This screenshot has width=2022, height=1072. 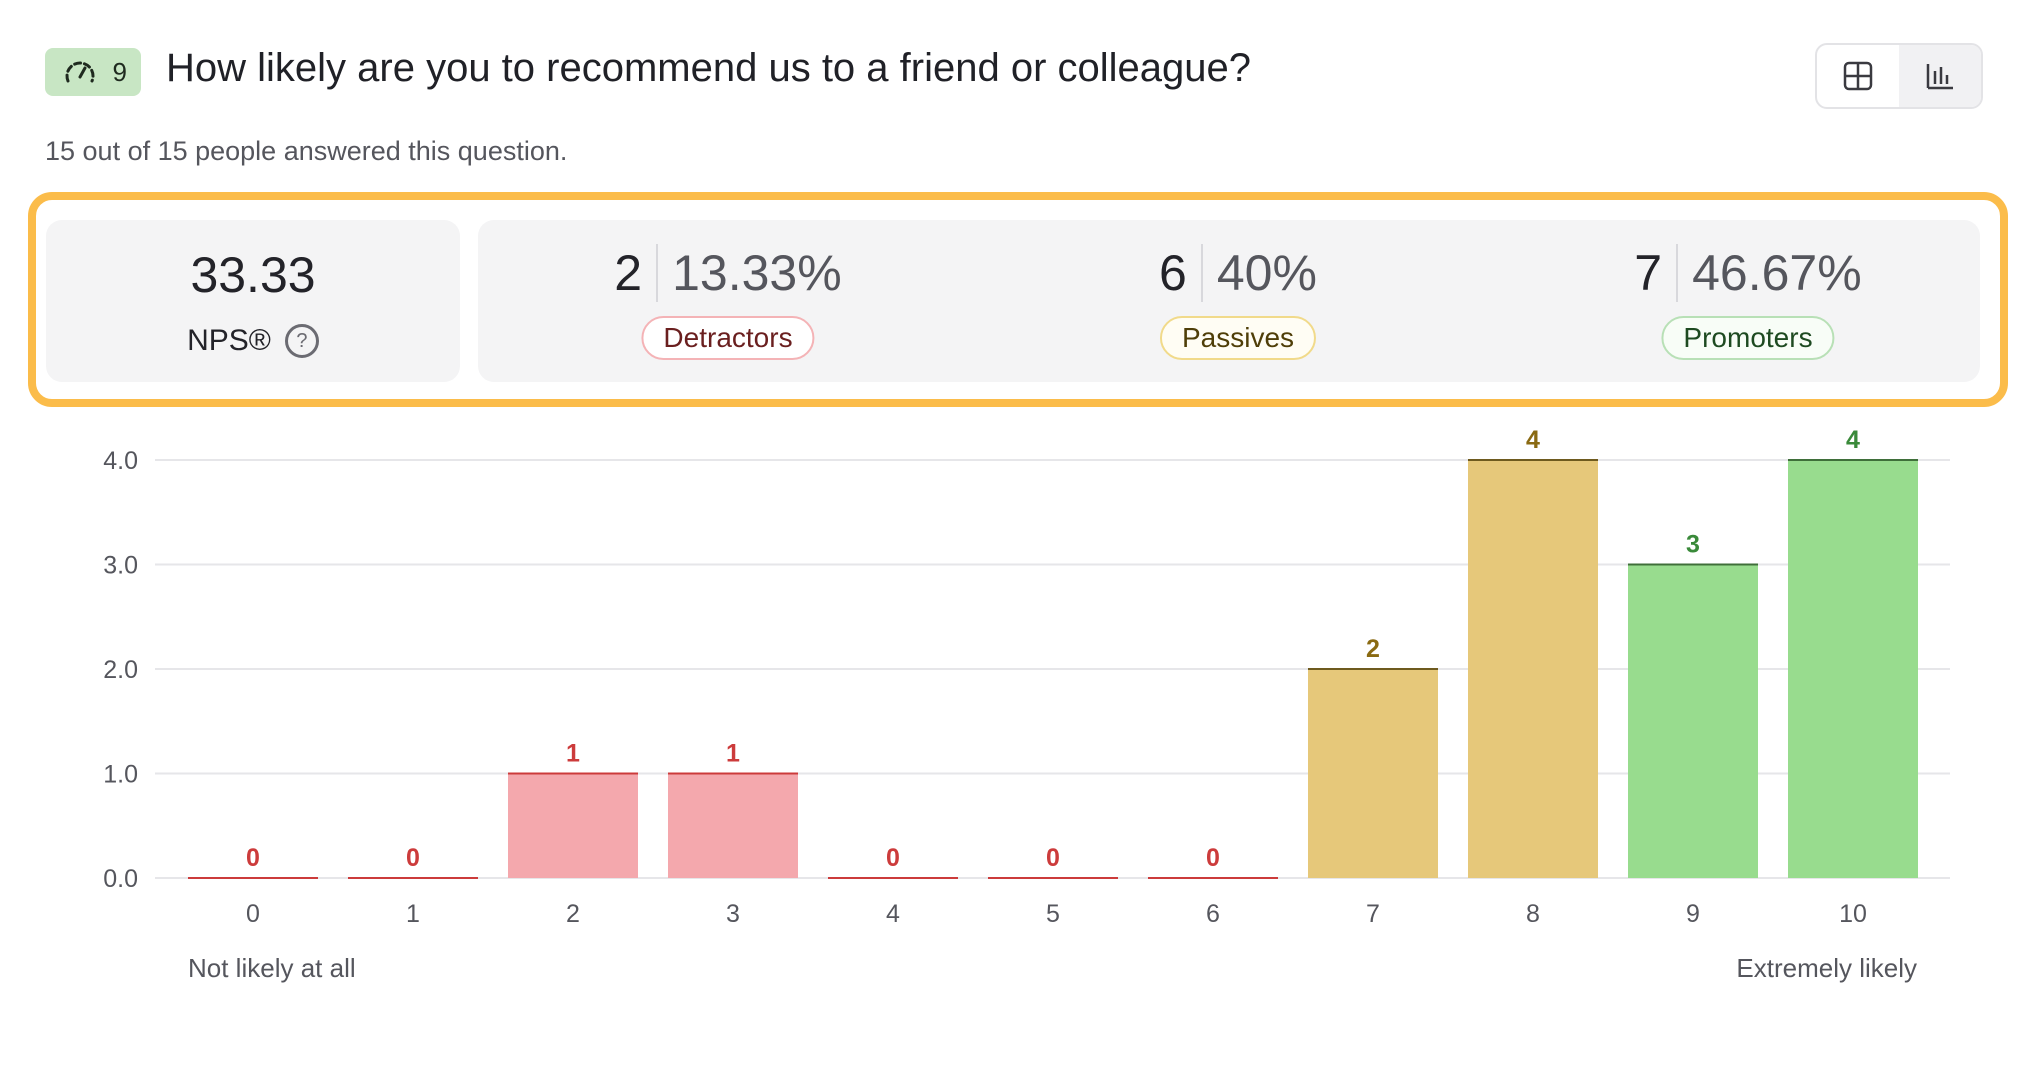 I want to click on question-number: 9, so click(x=119, y=71).